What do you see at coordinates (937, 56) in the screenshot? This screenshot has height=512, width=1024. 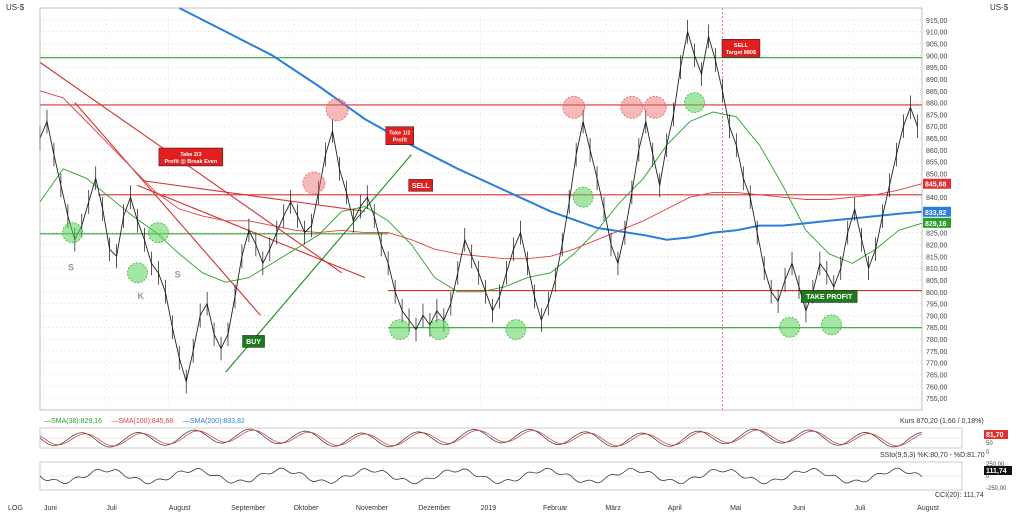 I see `y-tick-label: 900,00` at bounding box center [937, 56].